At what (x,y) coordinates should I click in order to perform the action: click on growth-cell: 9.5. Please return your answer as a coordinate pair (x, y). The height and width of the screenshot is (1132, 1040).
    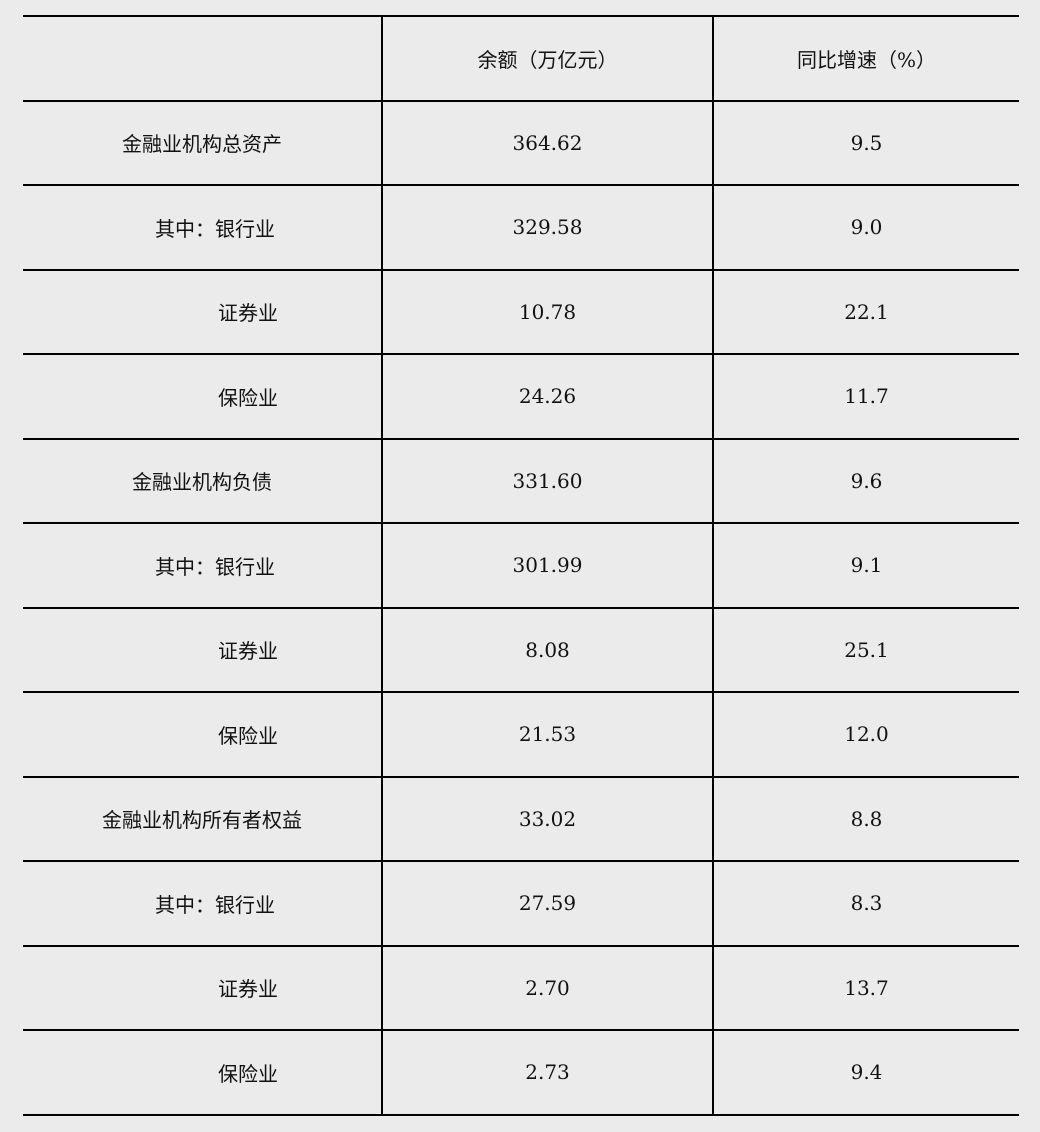
    Looking at the image, I should click on (865, 142).